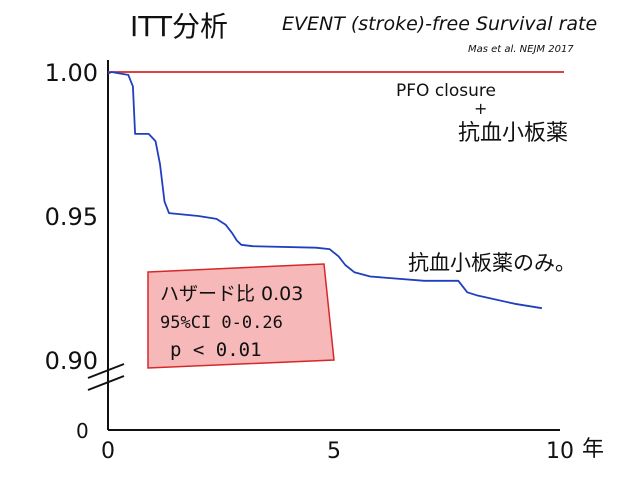  What do you see at coordinates (446, 91) in the screenshot?
I see `series-label-closure: PFO closure` at bounding box center [446, 91].